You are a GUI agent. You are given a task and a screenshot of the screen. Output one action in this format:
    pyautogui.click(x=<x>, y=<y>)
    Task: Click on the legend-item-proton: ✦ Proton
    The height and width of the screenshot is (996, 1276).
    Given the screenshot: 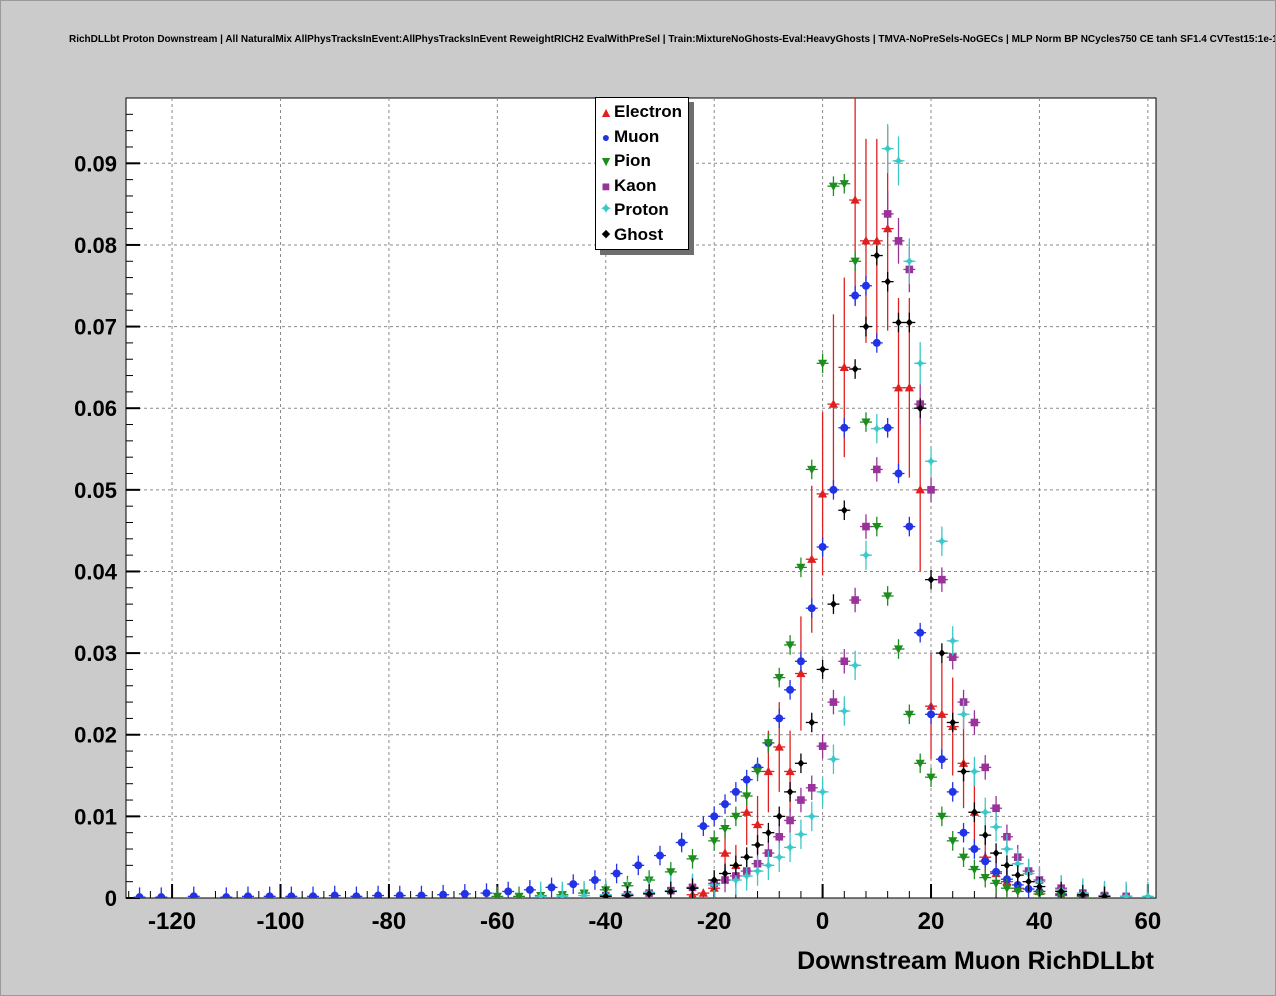 What is the action you would take?
    pyautogui.click(x=643, y=210)
    